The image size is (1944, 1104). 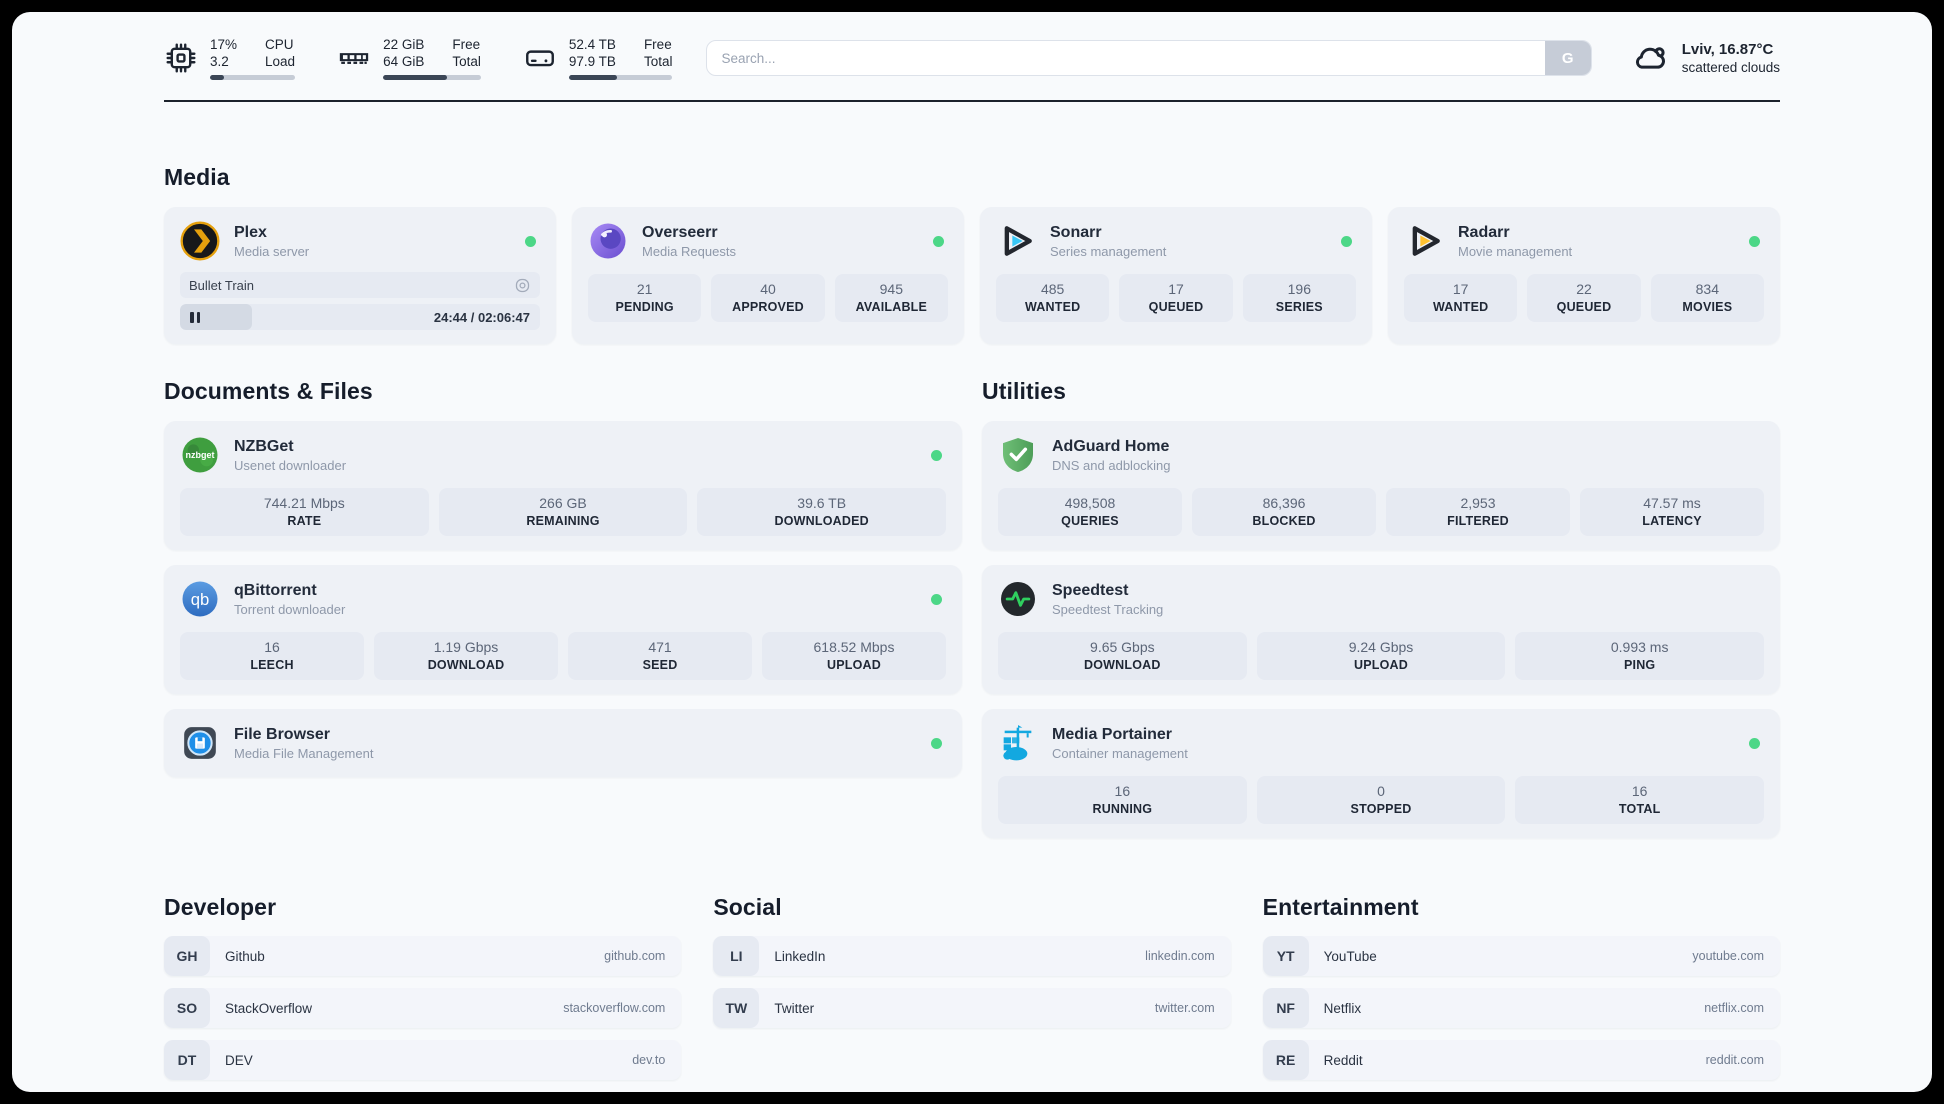 I want to click on search-bar: G, so click(x=1149, y=58).